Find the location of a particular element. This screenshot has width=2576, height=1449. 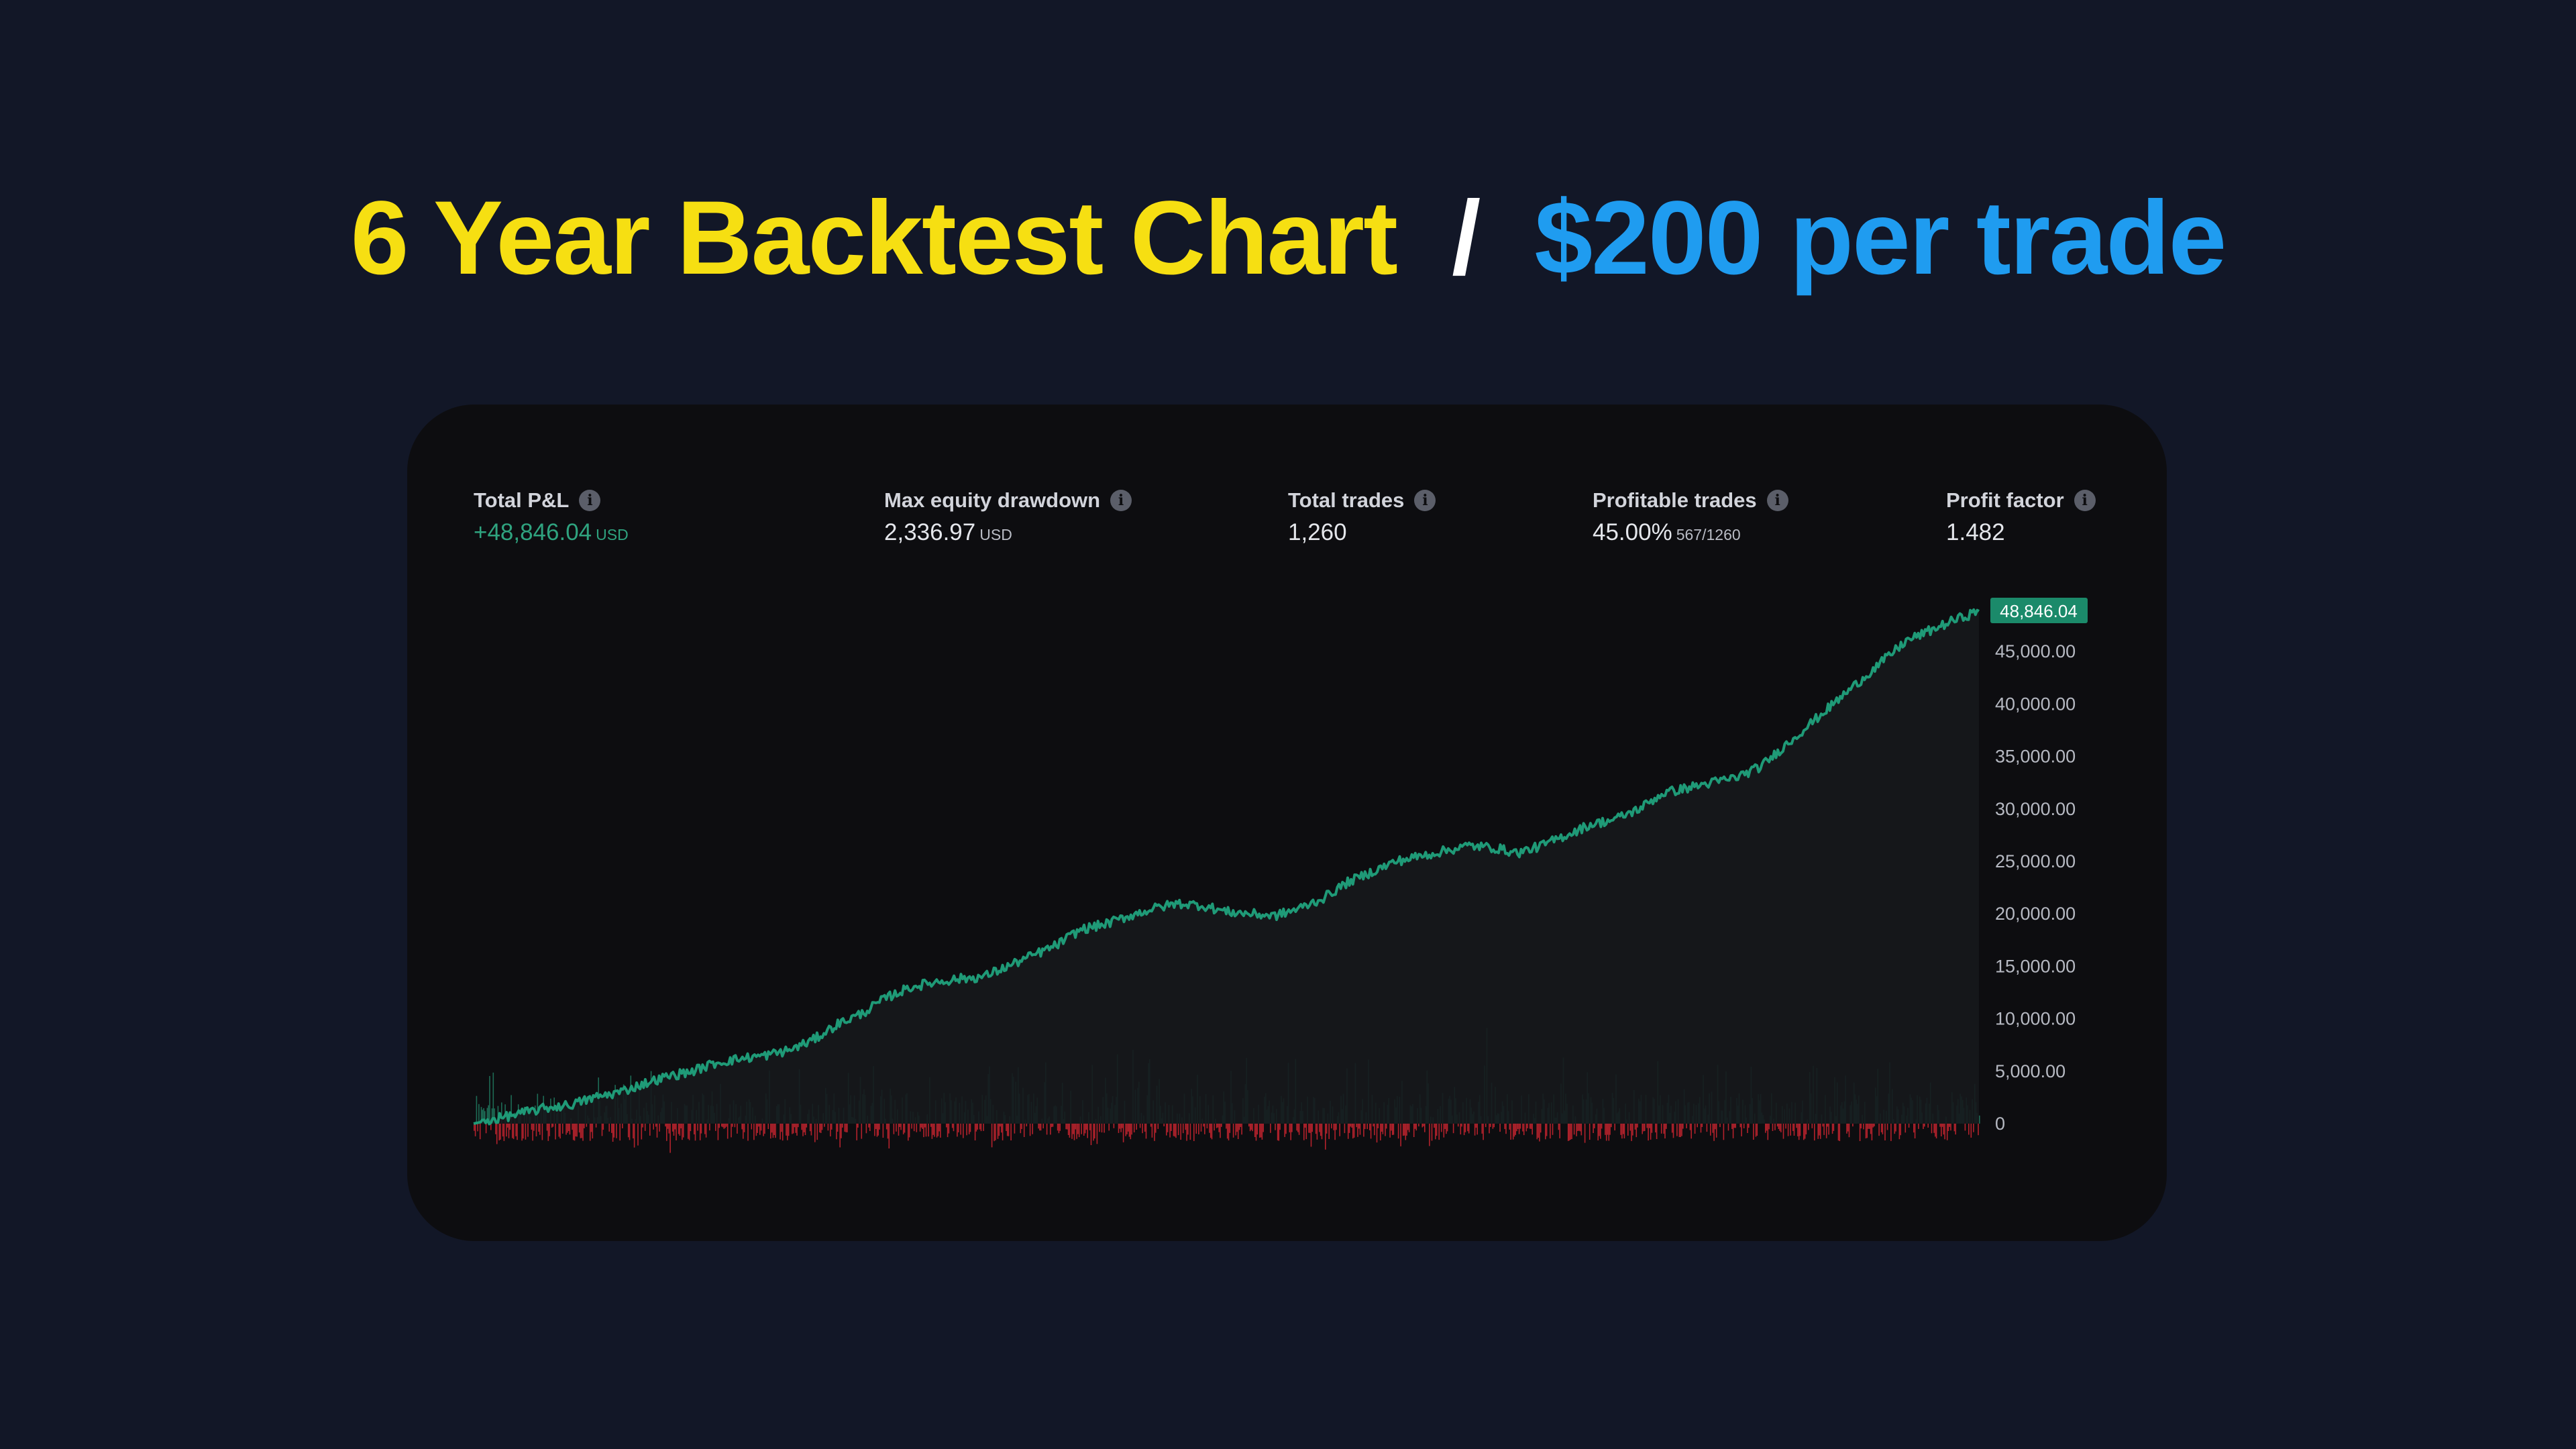

metric-label: Profitable trades is located at coordinates (1675, 500).